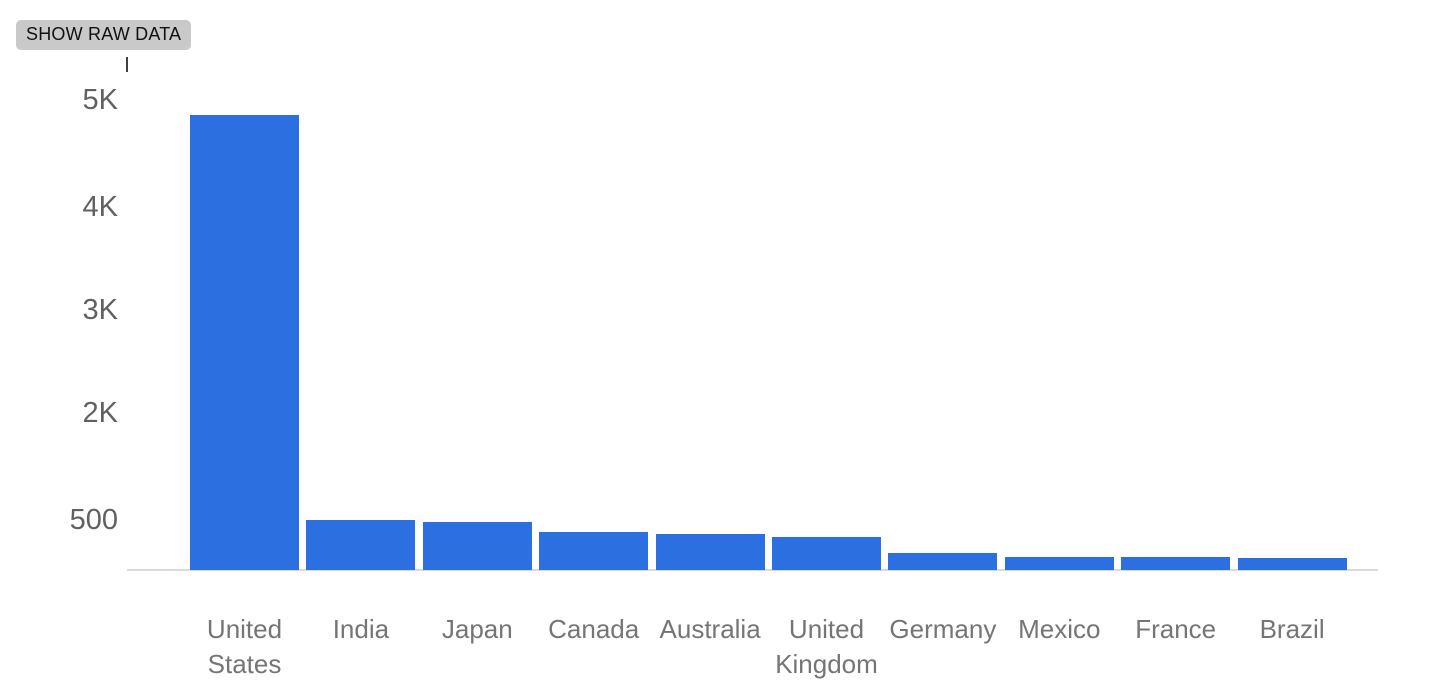 Image resolution: width=1442 pixels, height=698 pixels. I want to click on bar-mexico, so click(1059, 563).